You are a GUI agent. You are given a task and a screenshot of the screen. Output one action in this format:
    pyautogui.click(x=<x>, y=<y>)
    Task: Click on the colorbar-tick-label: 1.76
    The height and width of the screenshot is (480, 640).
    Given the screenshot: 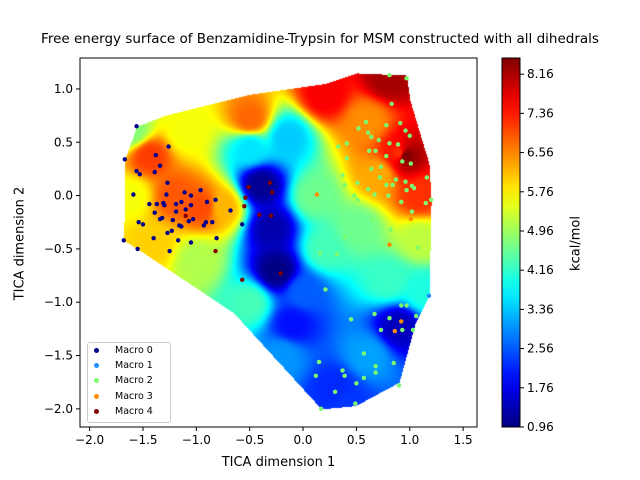 What is the action you would take?
    pyautogui.click(x=540, y=388)
    